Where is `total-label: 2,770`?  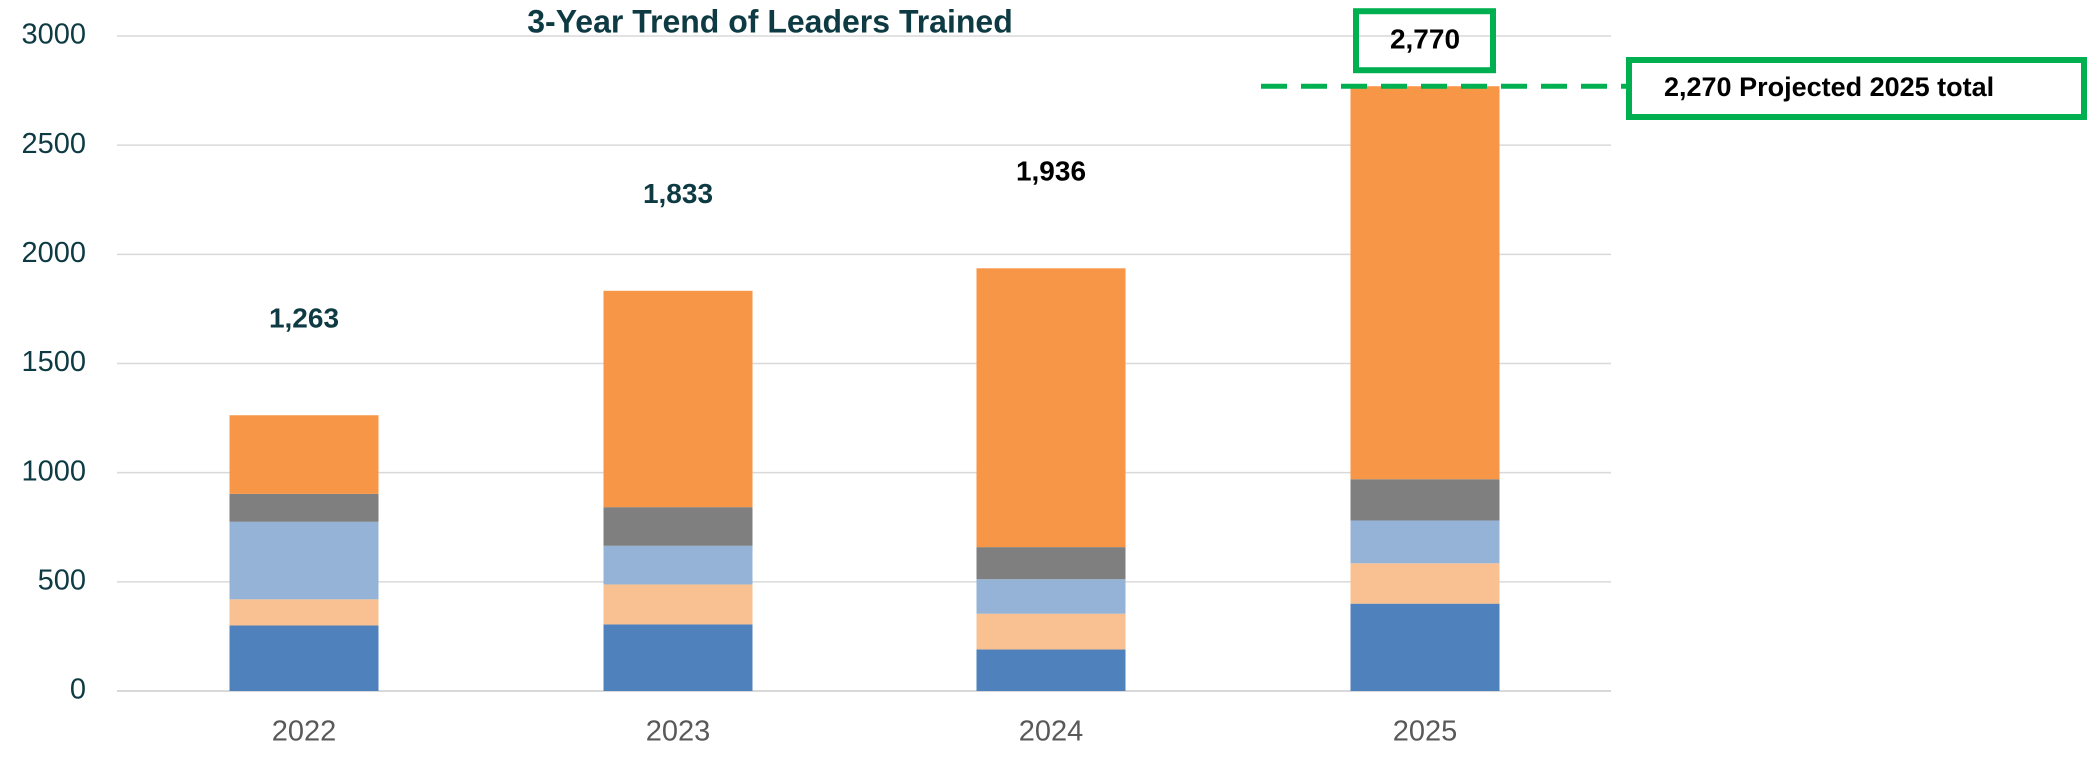
total-label: 2,770 is located at coordinates (1425, 39).